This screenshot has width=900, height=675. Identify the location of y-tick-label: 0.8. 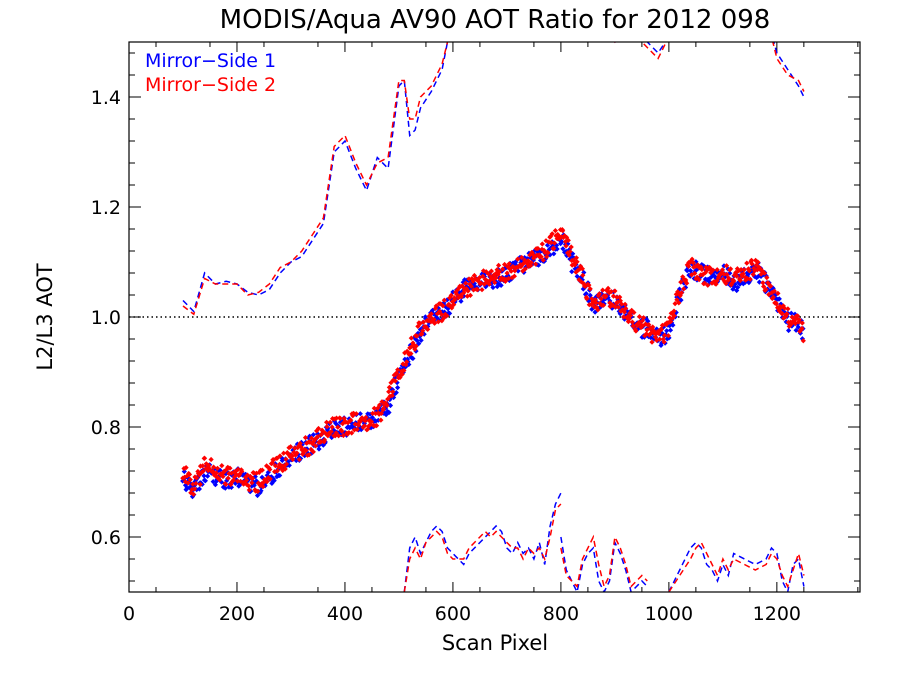
(106, 428).